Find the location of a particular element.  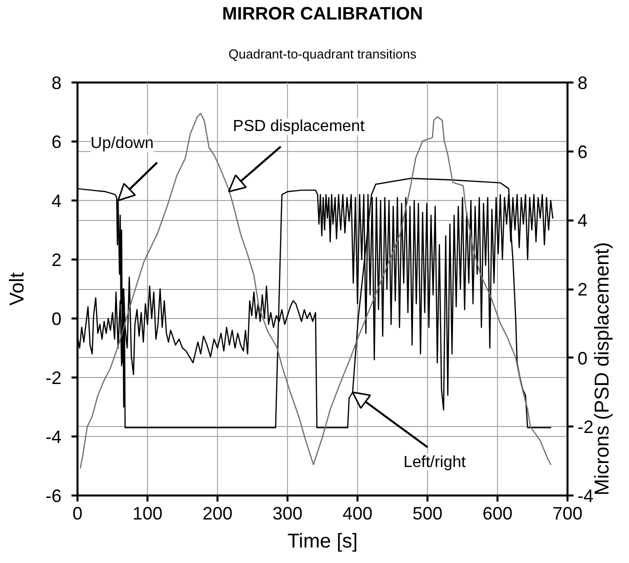

x-tick-label: 0 is located at coordinates (77, 514).